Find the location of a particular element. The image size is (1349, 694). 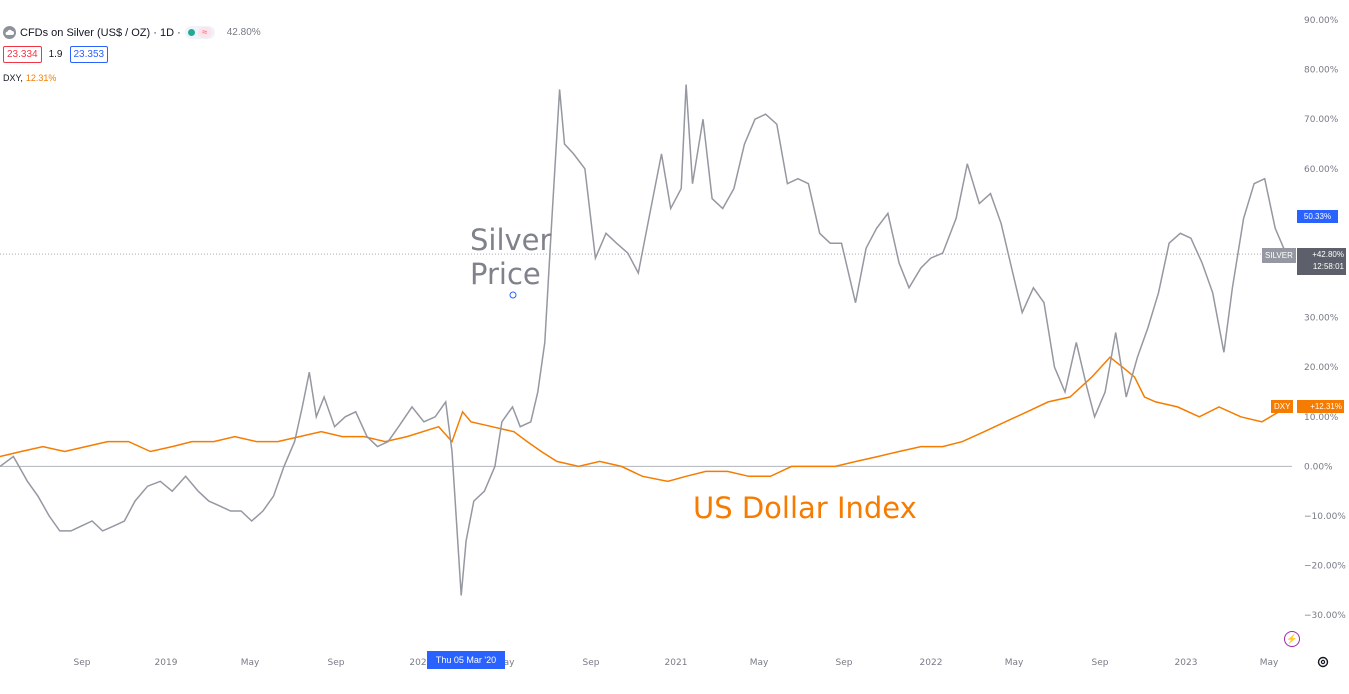

y-tick-label: −10.00% is located at coordinates (1325, 517).